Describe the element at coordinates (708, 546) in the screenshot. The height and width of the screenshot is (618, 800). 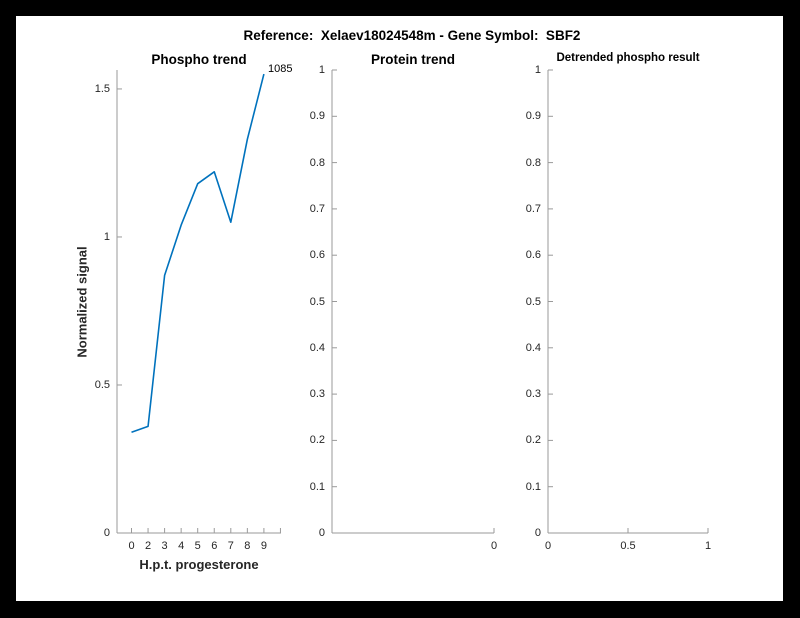
I see `plot3-xtick-label: 1` at that location.